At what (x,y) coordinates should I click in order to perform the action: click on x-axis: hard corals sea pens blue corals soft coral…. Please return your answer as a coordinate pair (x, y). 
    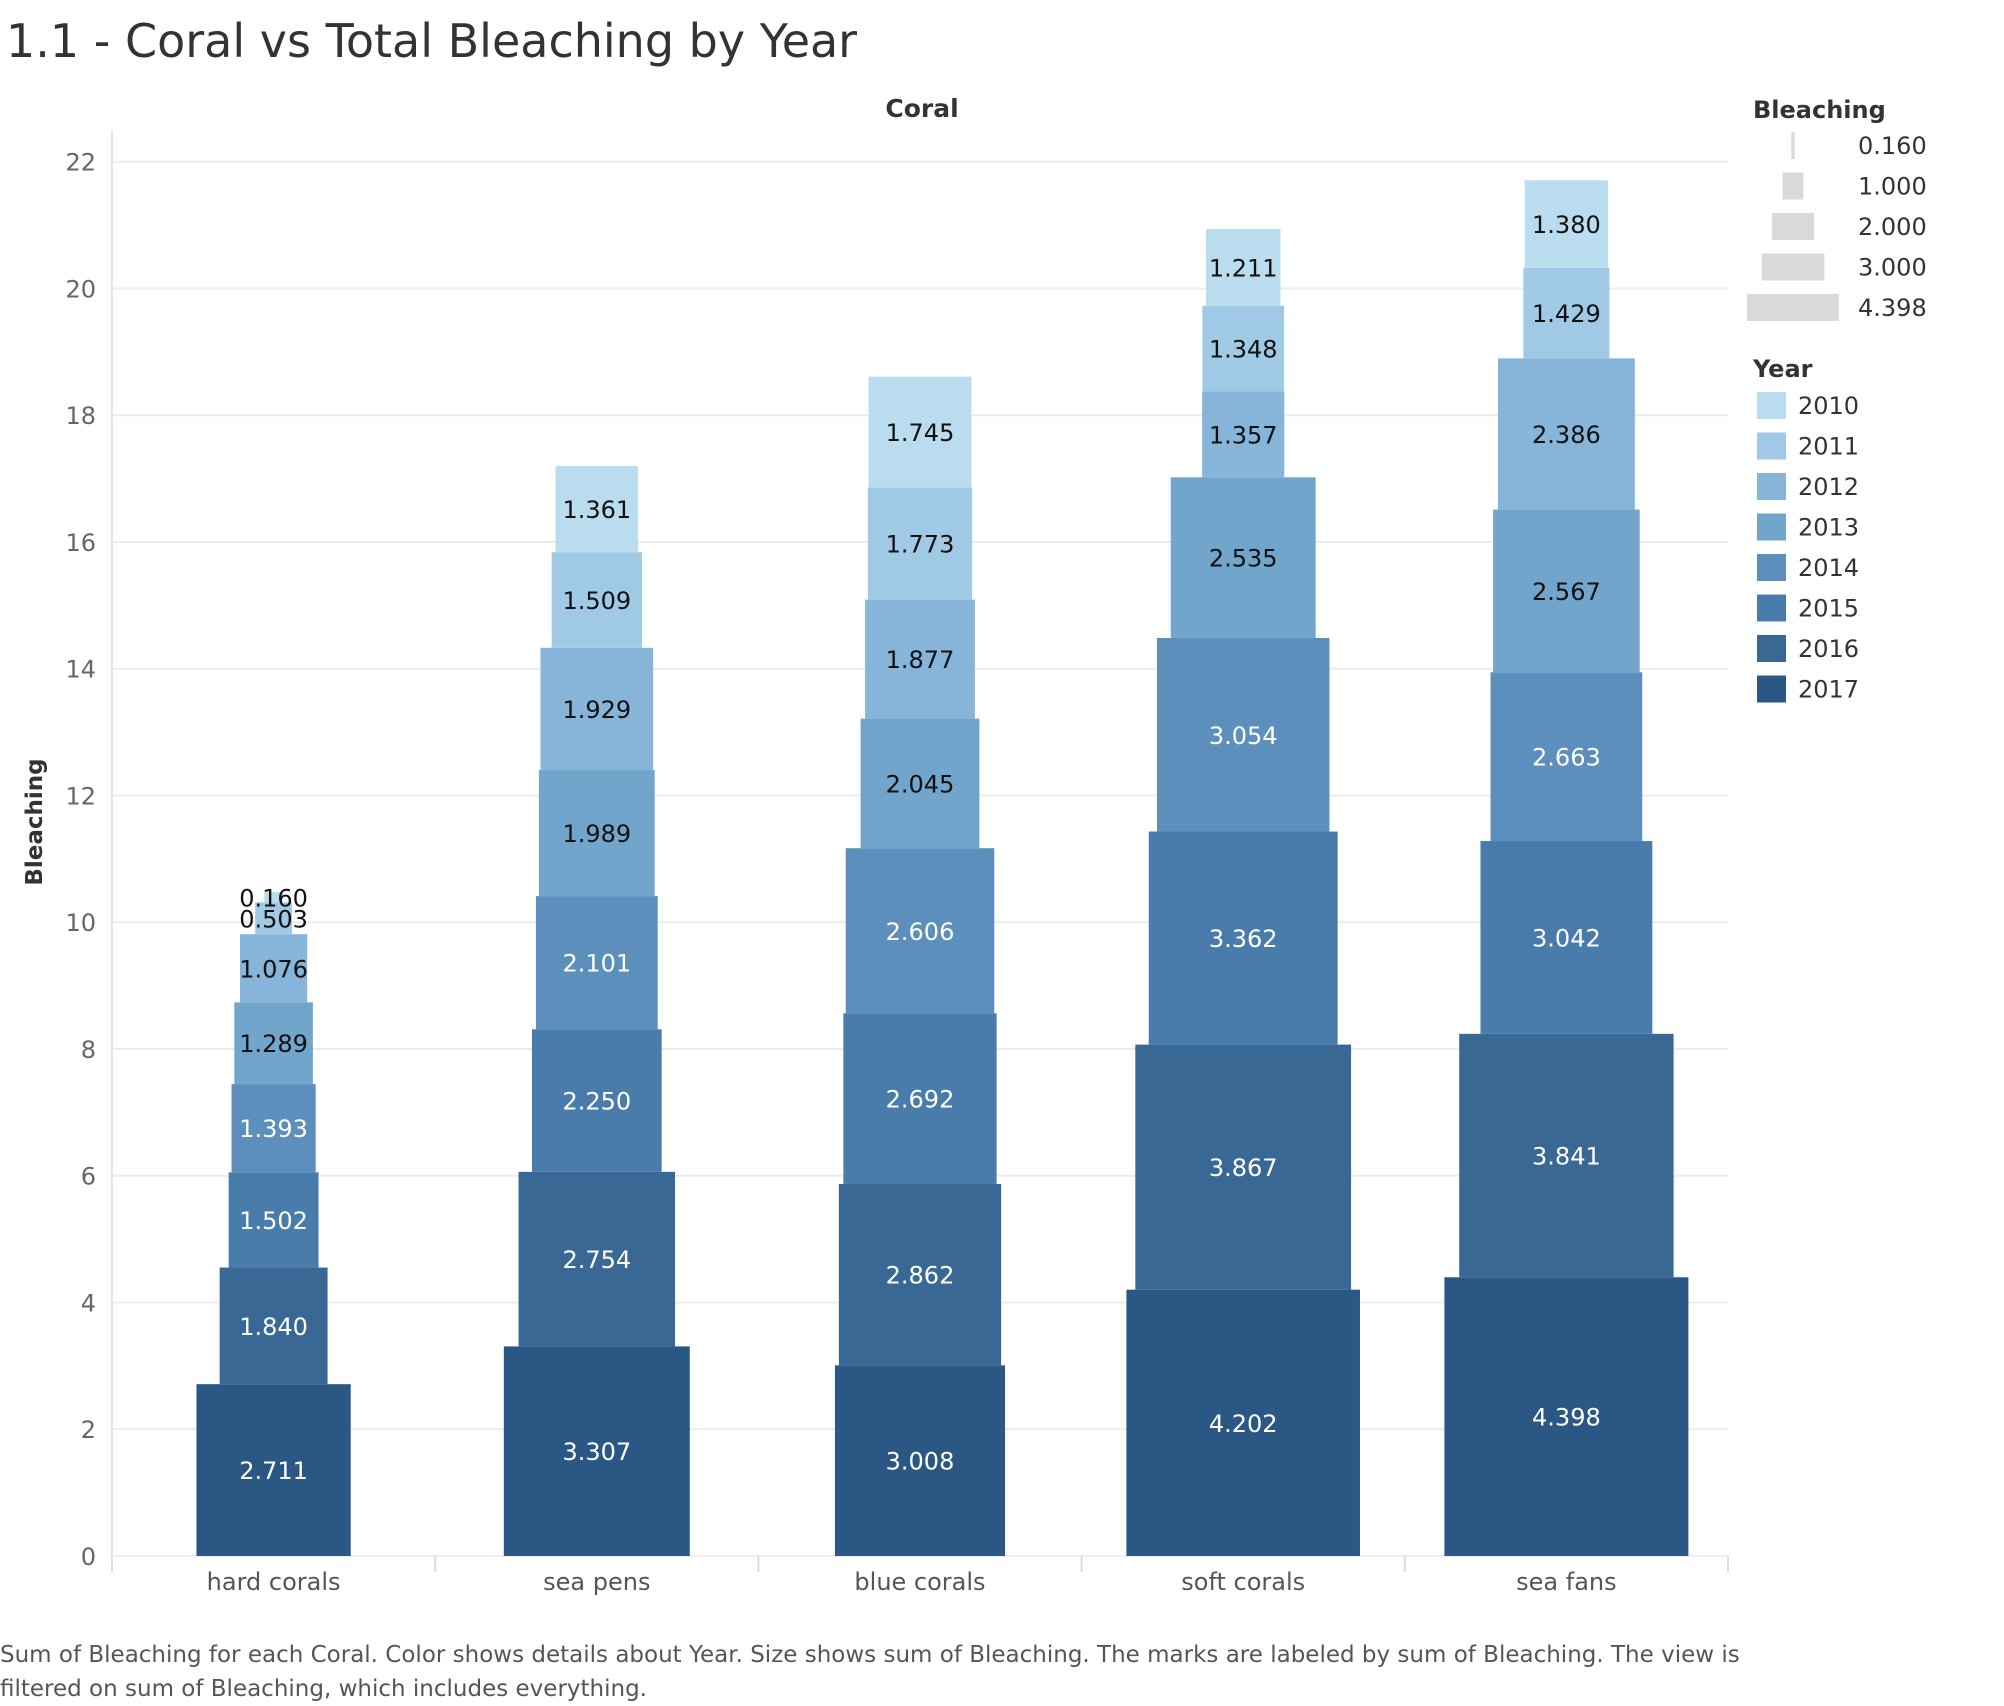
    Looking at the image, I should click on (912, 1582).